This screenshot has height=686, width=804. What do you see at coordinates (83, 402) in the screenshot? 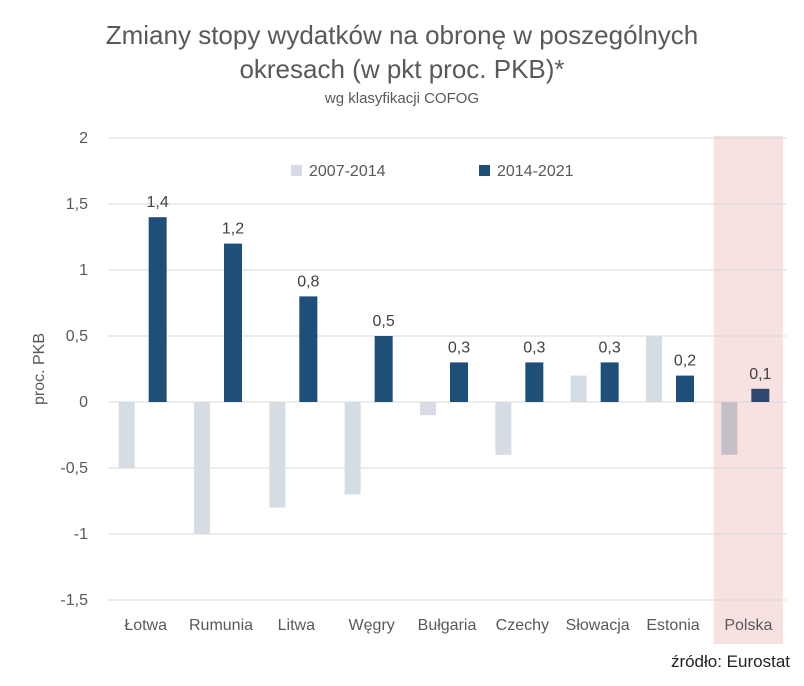
I see `y-tick-label: 0` at bounding box center [83, 402].